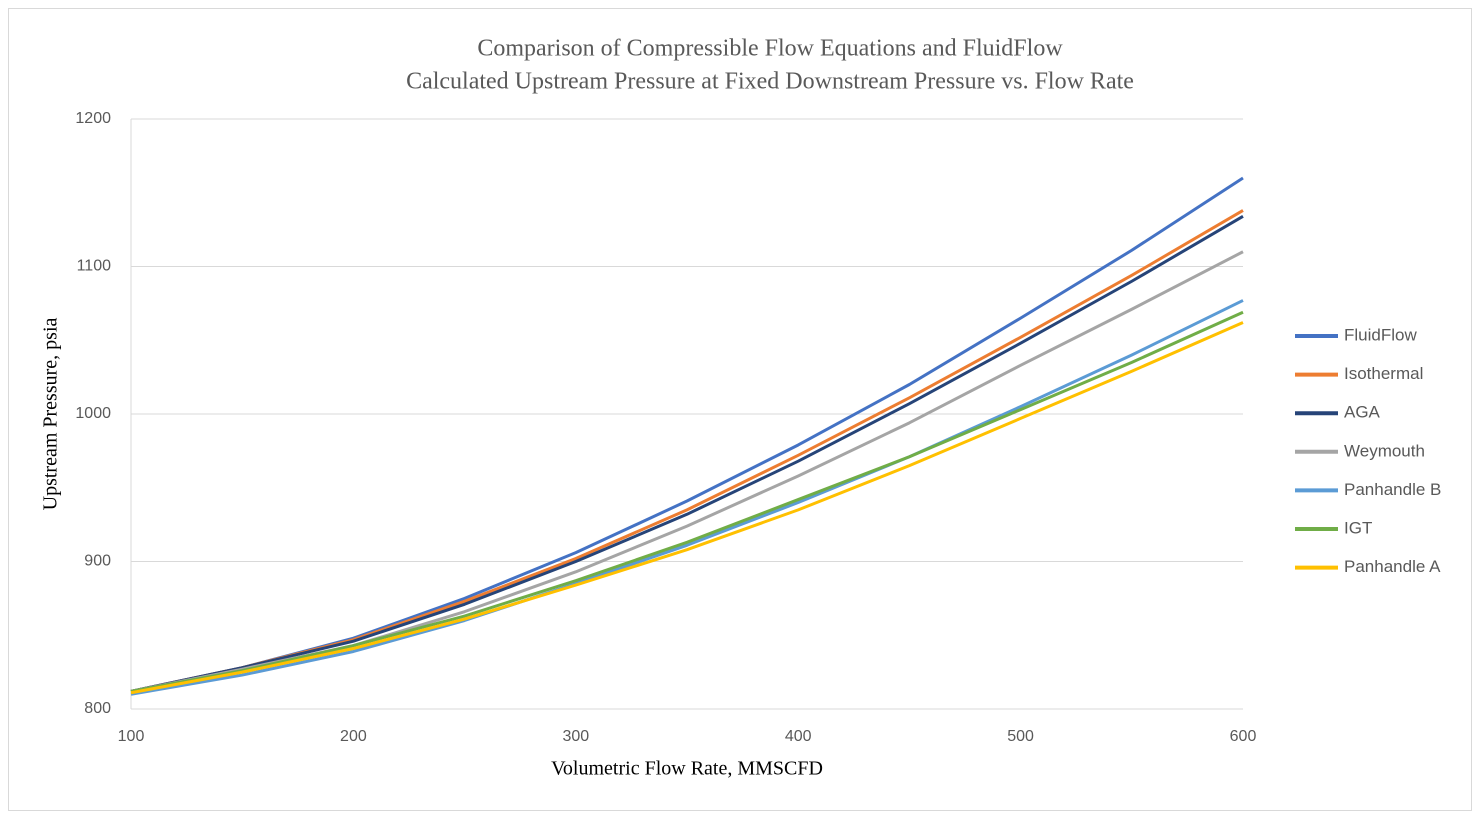 The width and height of the screenshot is (1480, 821). I want to click on legend-label: FluidFlow, so click(1380, 334).